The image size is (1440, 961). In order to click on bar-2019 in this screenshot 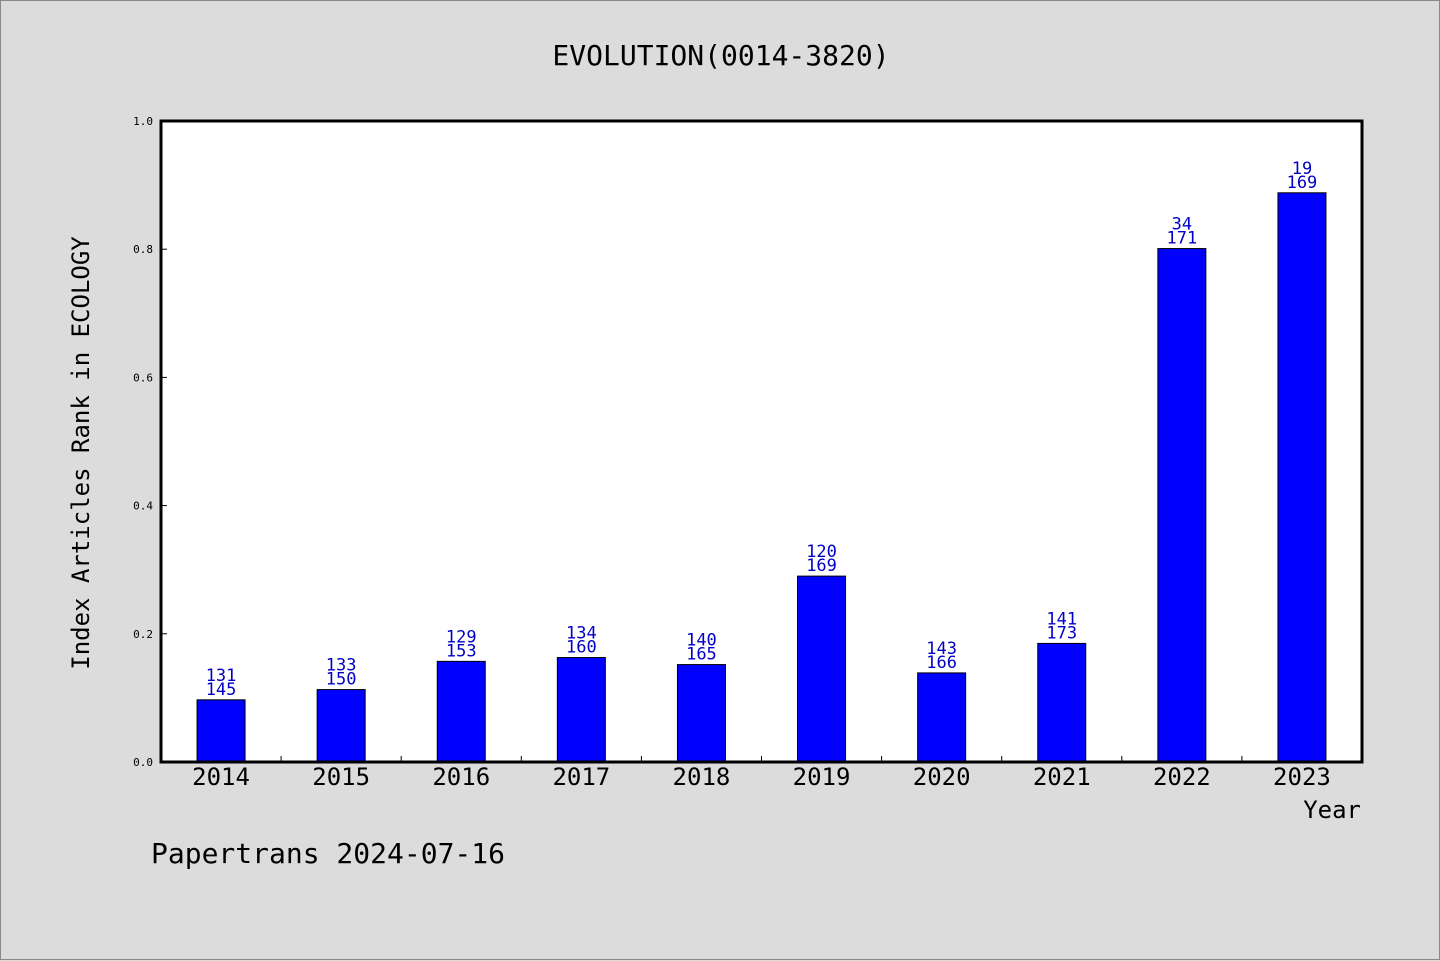, I will do `click(822, 669)`.